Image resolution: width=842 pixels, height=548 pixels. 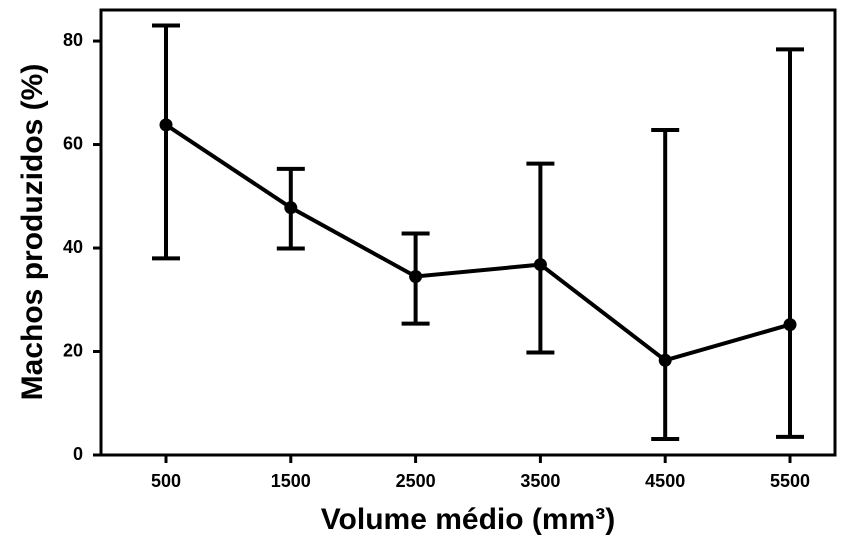 What do you see at coordinates (73, 350) in the screenshot?
I see `y-tick-label: 20` at bounding box center [73, 350].